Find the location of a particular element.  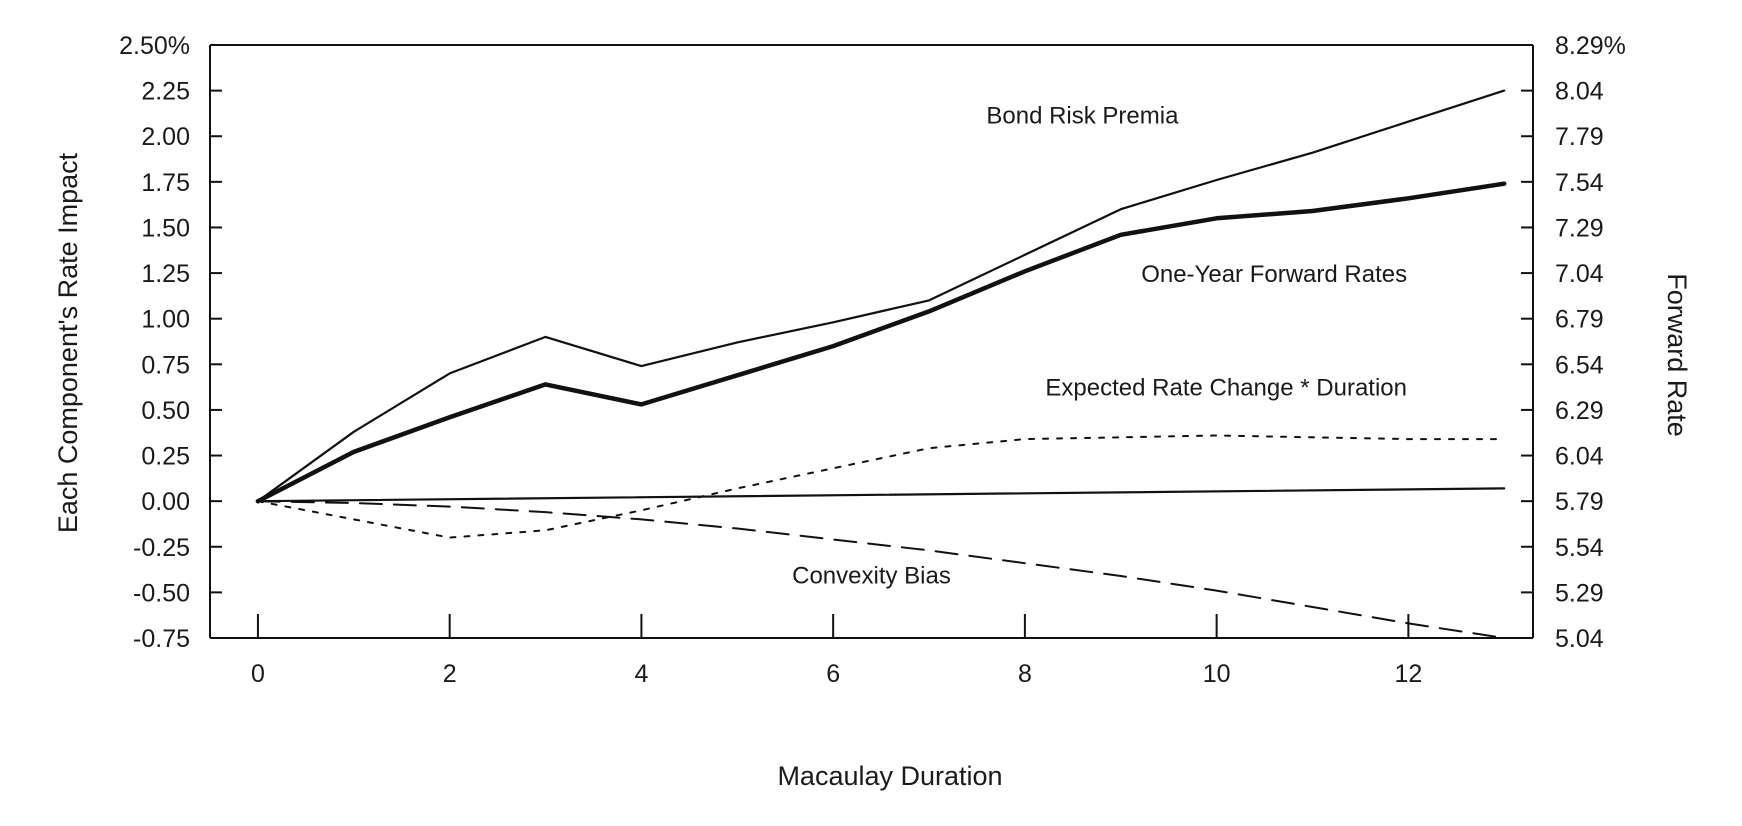

x-tick-label: 2 is located at coordinates (450, 674).